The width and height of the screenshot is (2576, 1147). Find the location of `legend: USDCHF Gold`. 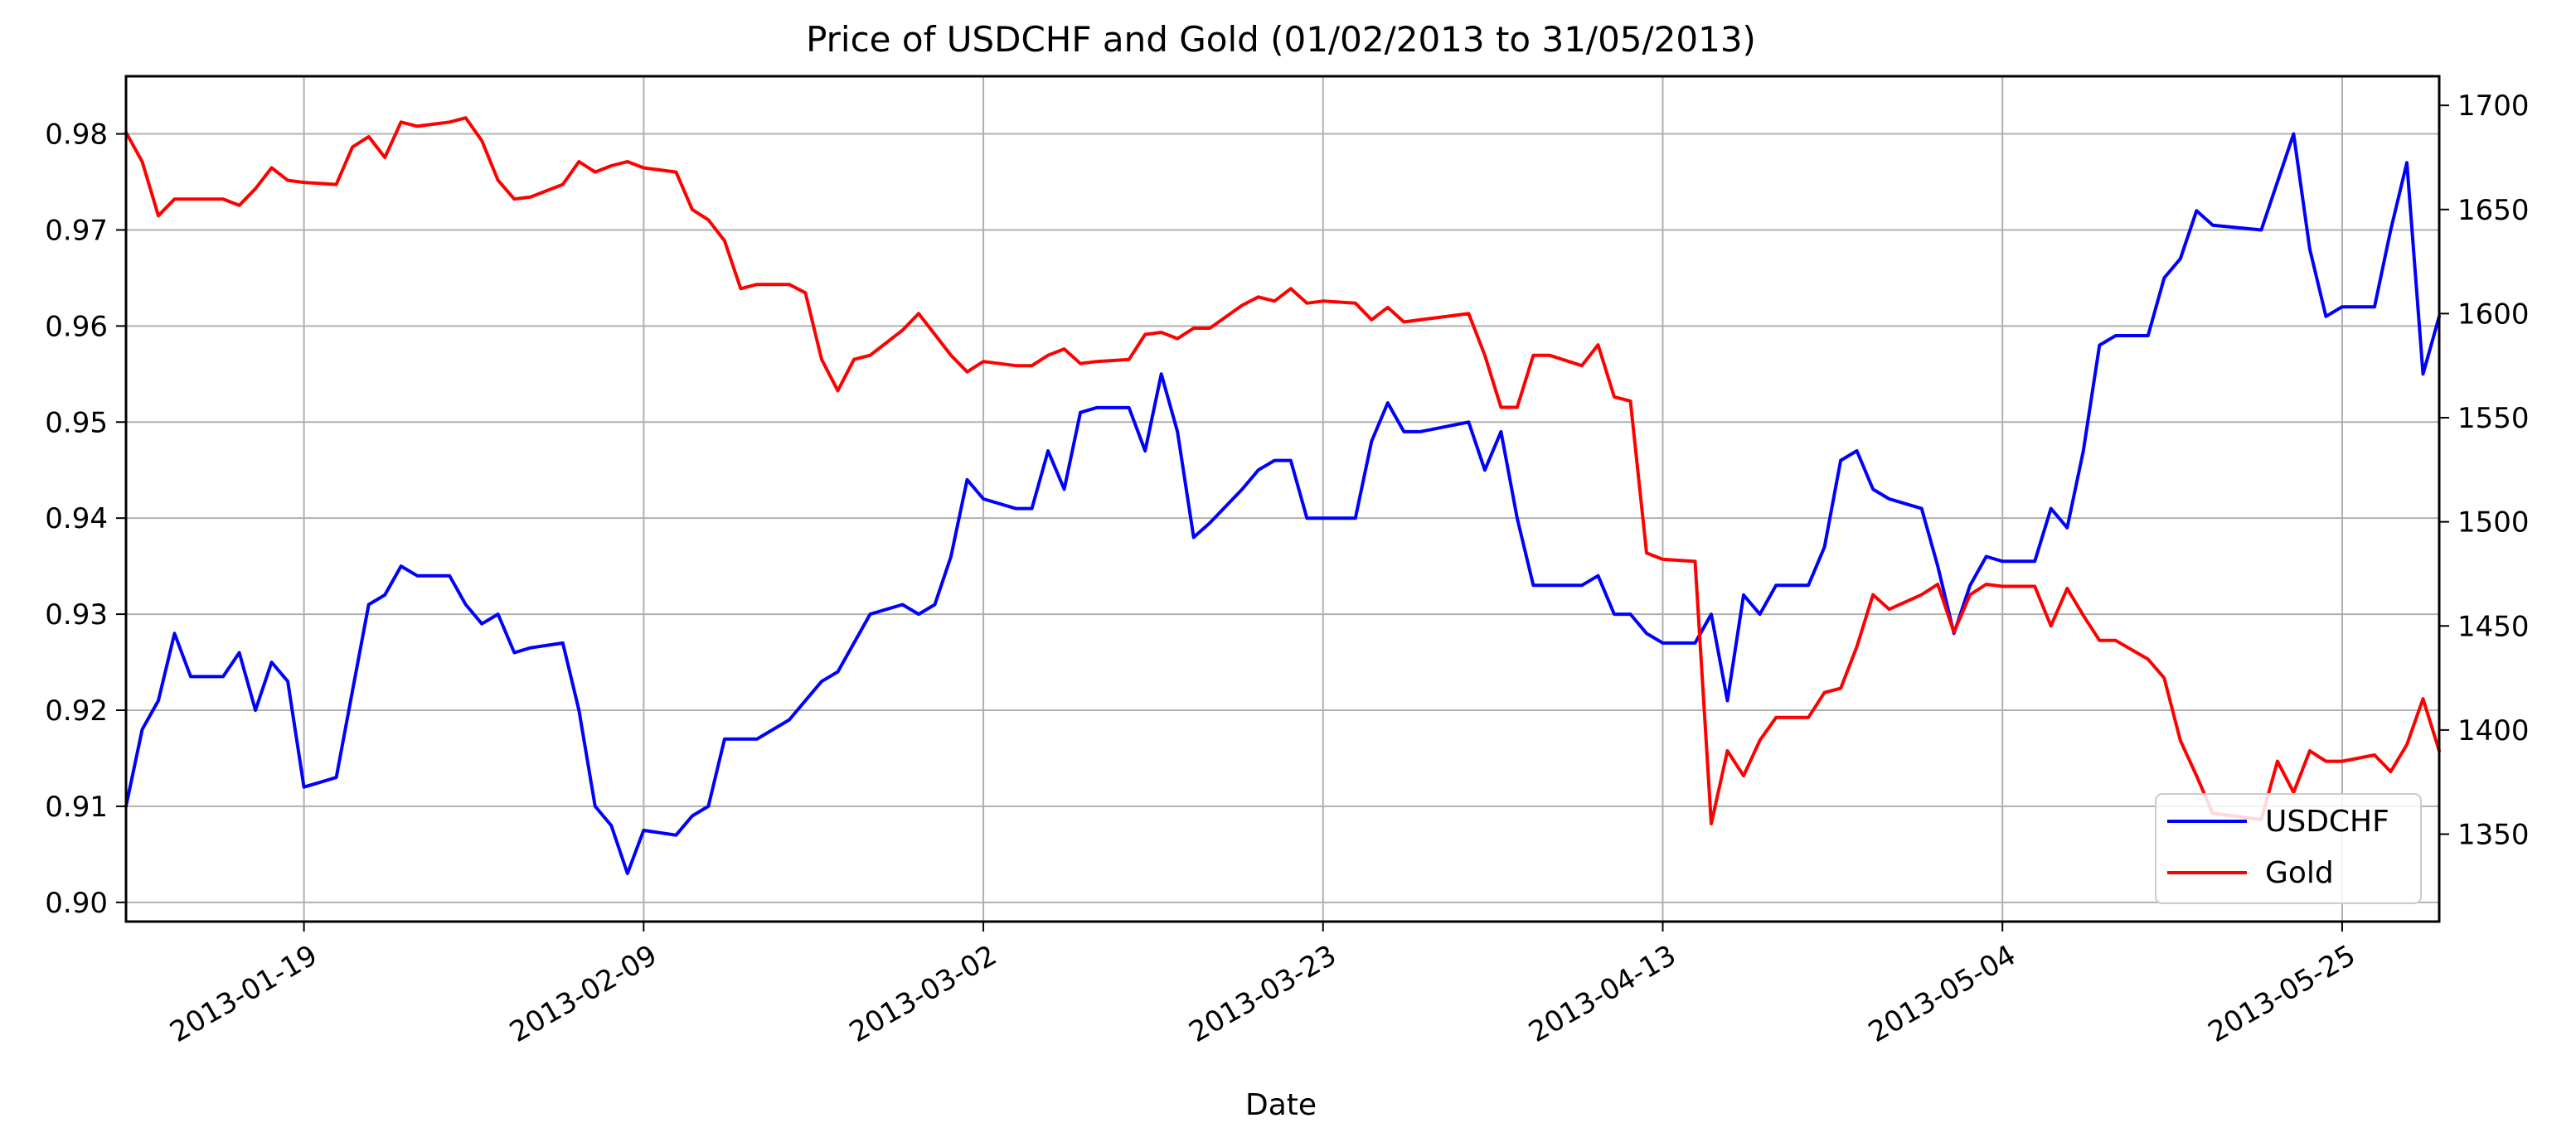

legend: USDCHF Gold is located at coordinates (2288, 848).